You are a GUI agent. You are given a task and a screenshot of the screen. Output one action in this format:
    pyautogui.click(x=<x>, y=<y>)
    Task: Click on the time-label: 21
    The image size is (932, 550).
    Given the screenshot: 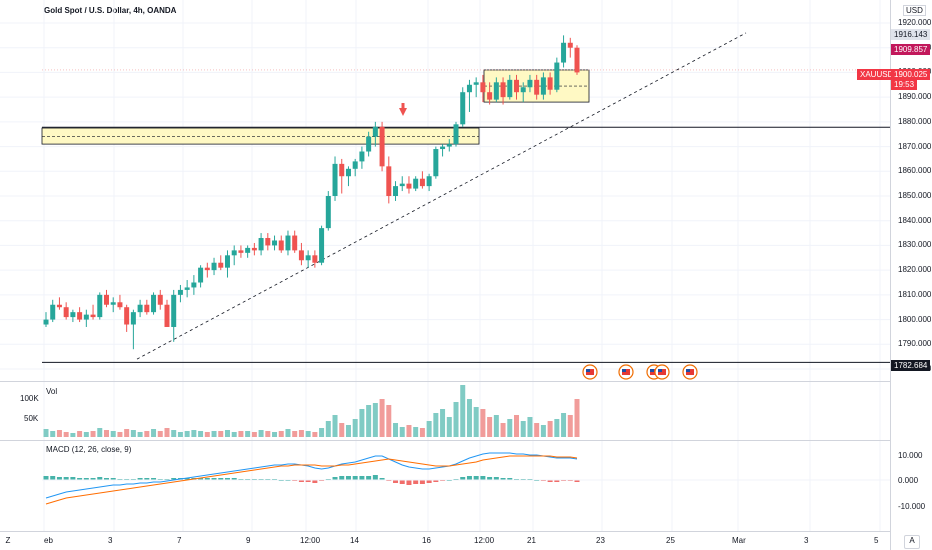 What is the action you would take?
    pyautogui.click(x=531, y=540)
    